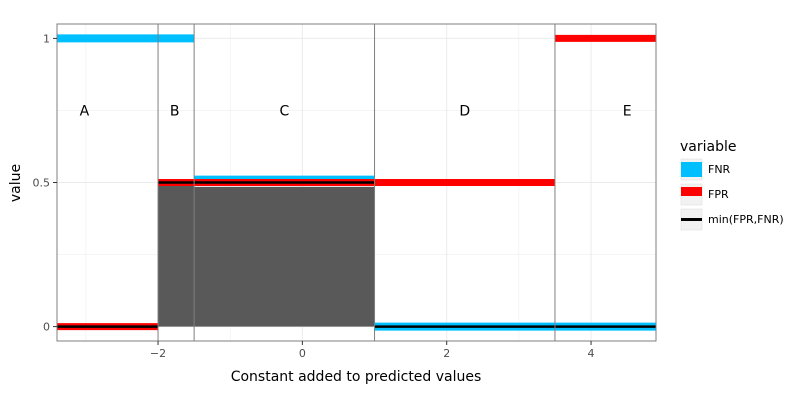 This screenshot has height=400, width=800. I want to click on x-tick-label: 4, so click(591, 353).